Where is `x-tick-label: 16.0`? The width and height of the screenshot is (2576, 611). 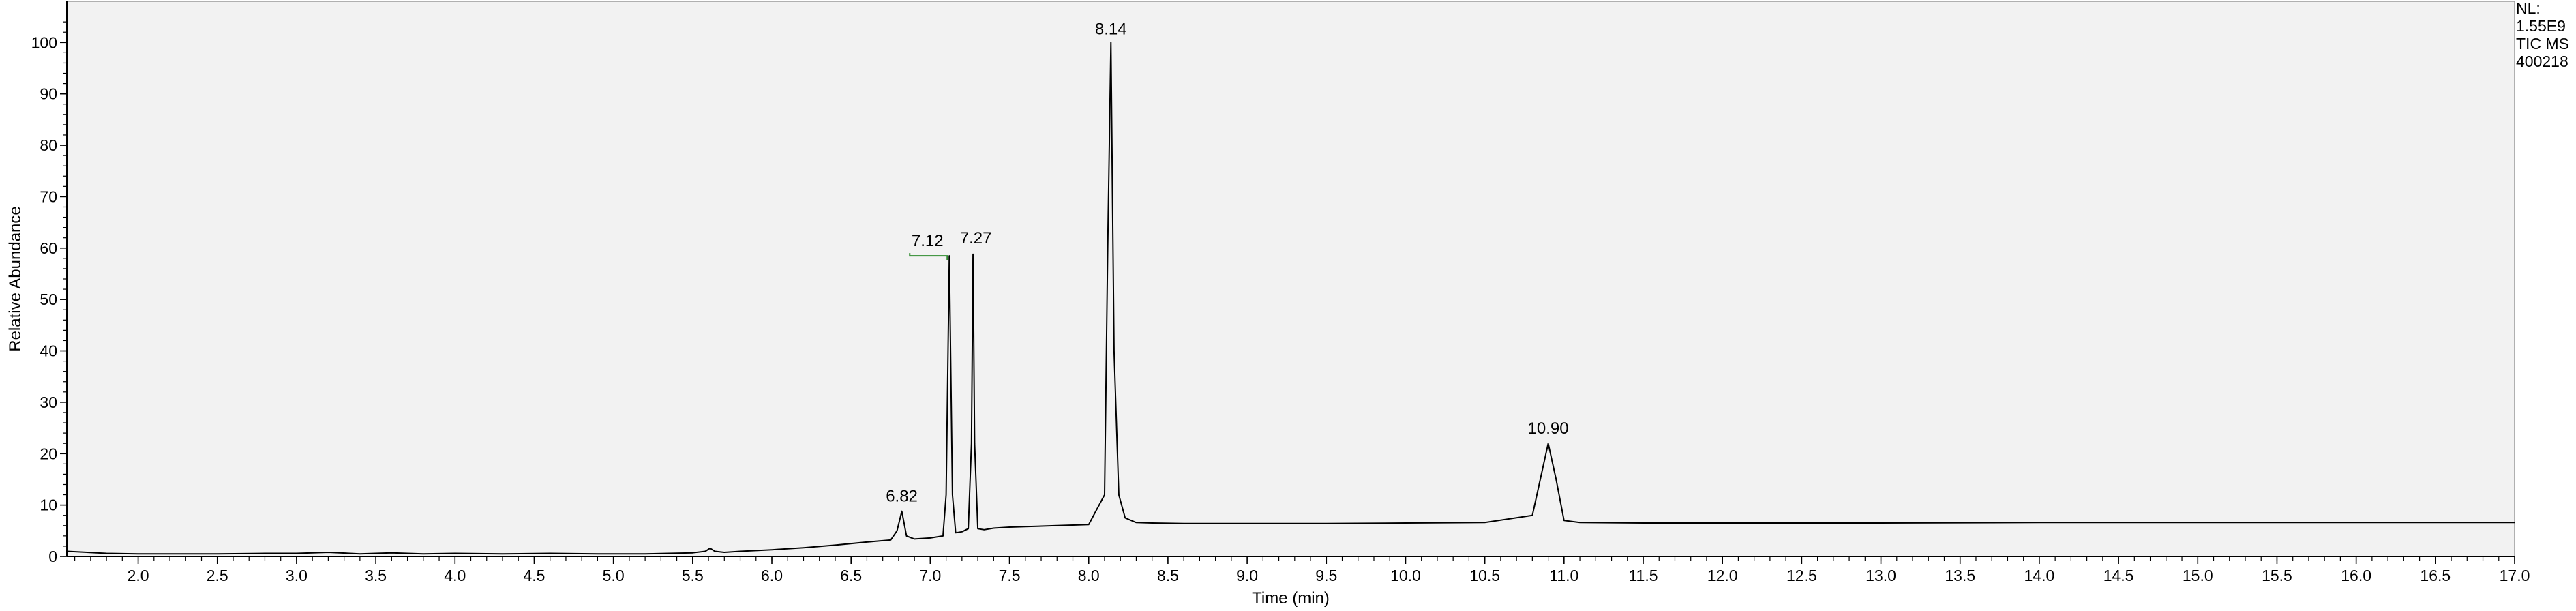
x-tick-label: 16.0 is located at coordinates (2356, 575).